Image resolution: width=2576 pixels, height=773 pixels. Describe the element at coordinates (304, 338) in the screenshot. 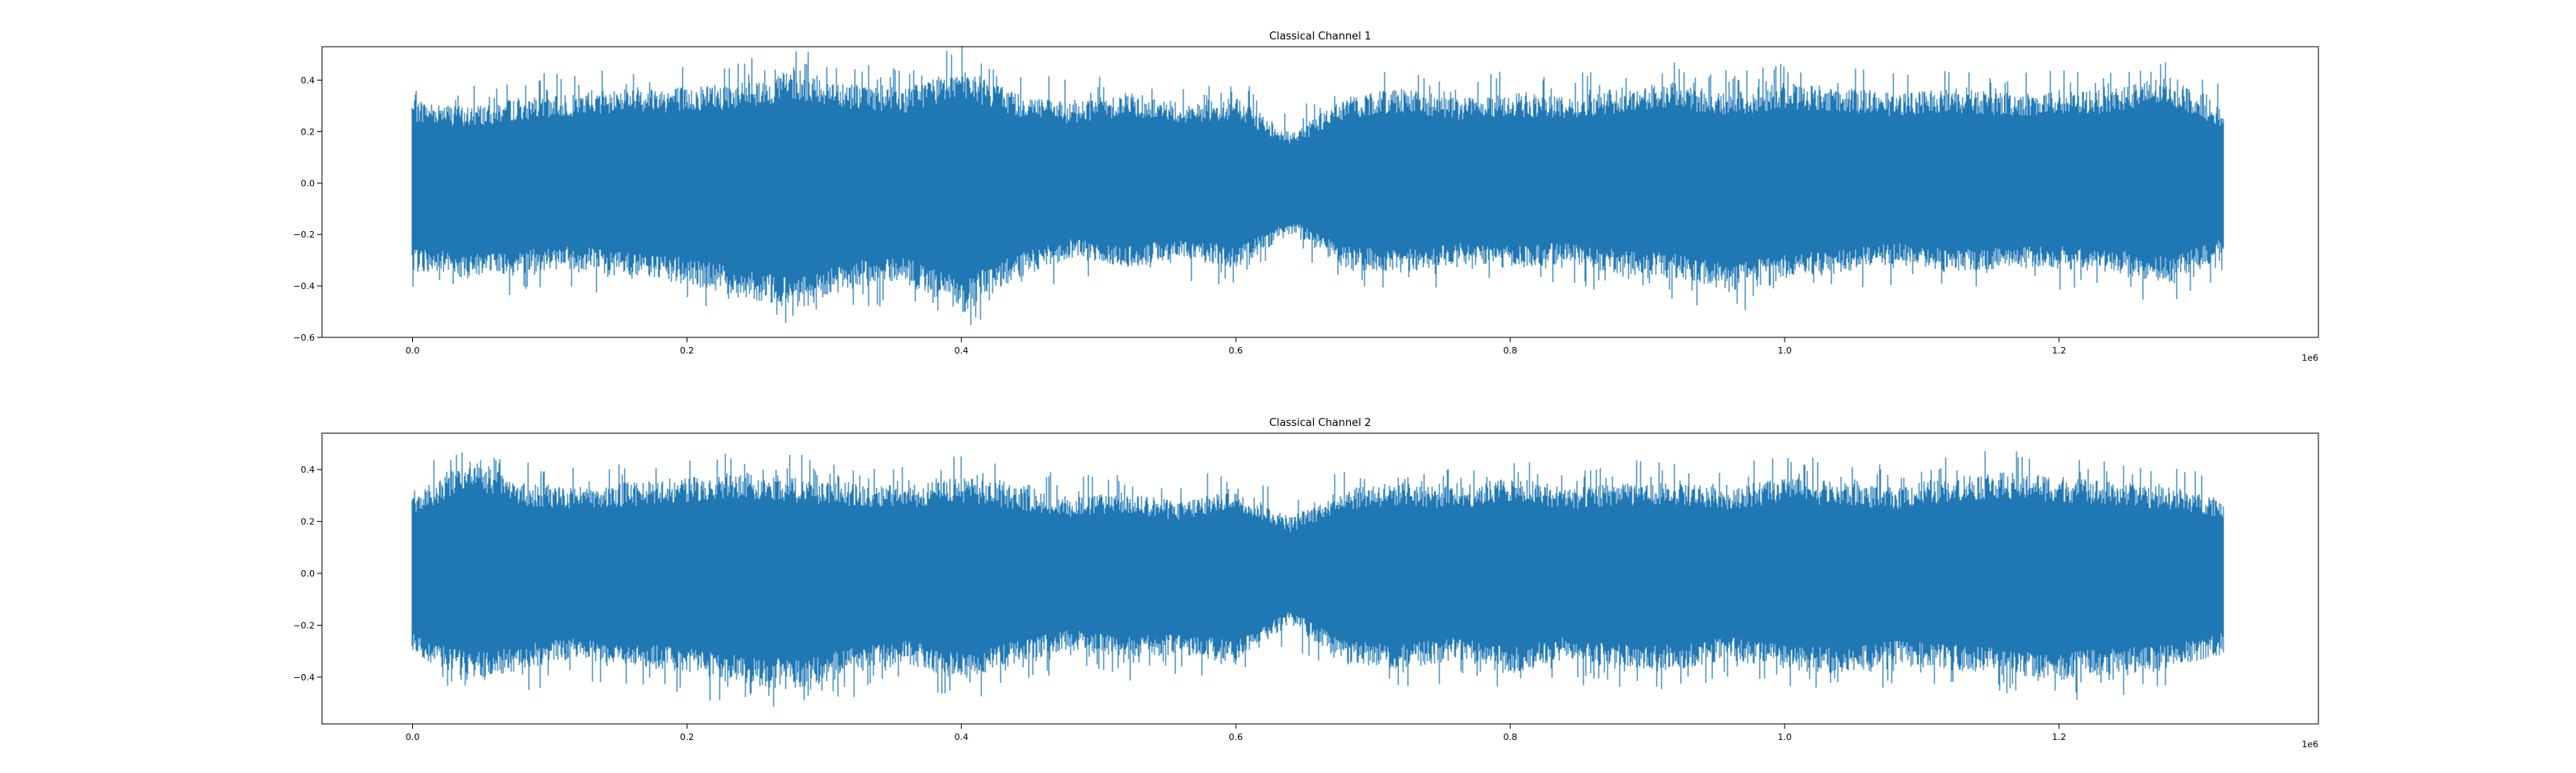

I see `y-tick-label: −0.6` at that location.